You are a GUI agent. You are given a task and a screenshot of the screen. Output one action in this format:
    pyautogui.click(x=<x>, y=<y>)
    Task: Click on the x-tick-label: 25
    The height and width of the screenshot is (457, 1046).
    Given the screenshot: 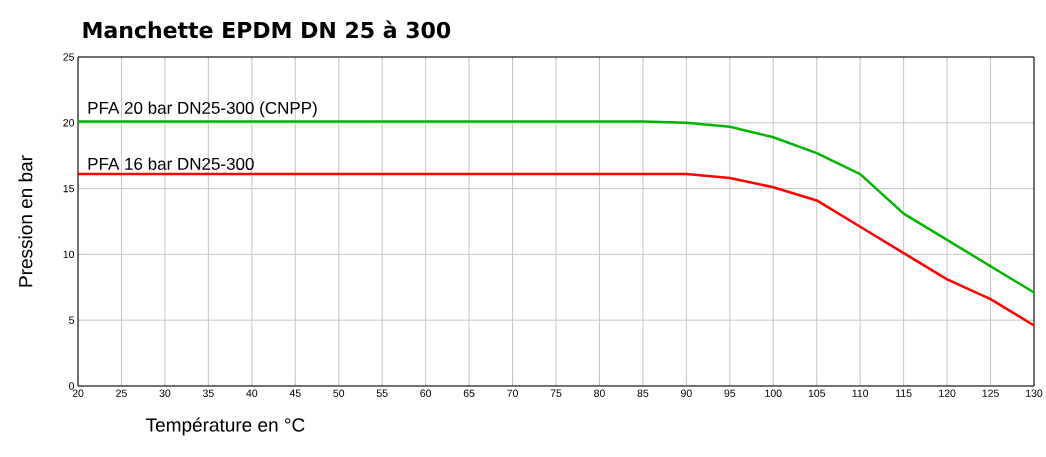 What is the action you would take?
    pyautogui.click(x=121, y=393)
    